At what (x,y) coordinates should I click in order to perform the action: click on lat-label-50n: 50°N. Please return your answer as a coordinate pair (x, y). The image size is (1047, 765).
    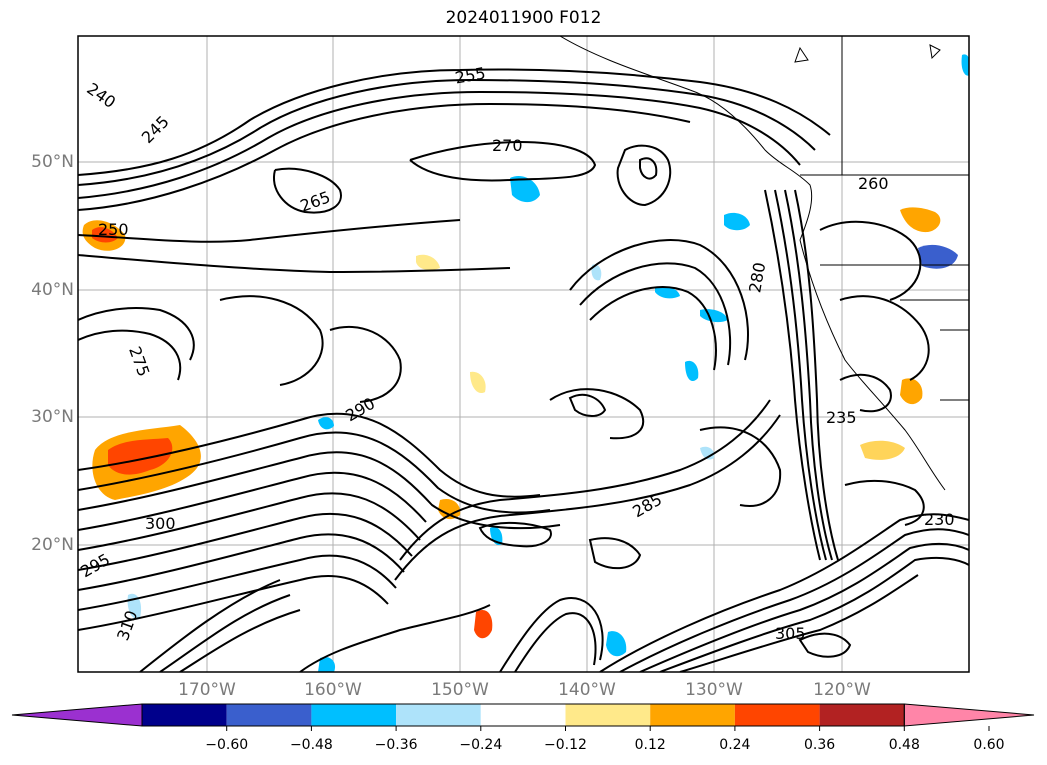
    Looking at the image, I should click on (52, 162).